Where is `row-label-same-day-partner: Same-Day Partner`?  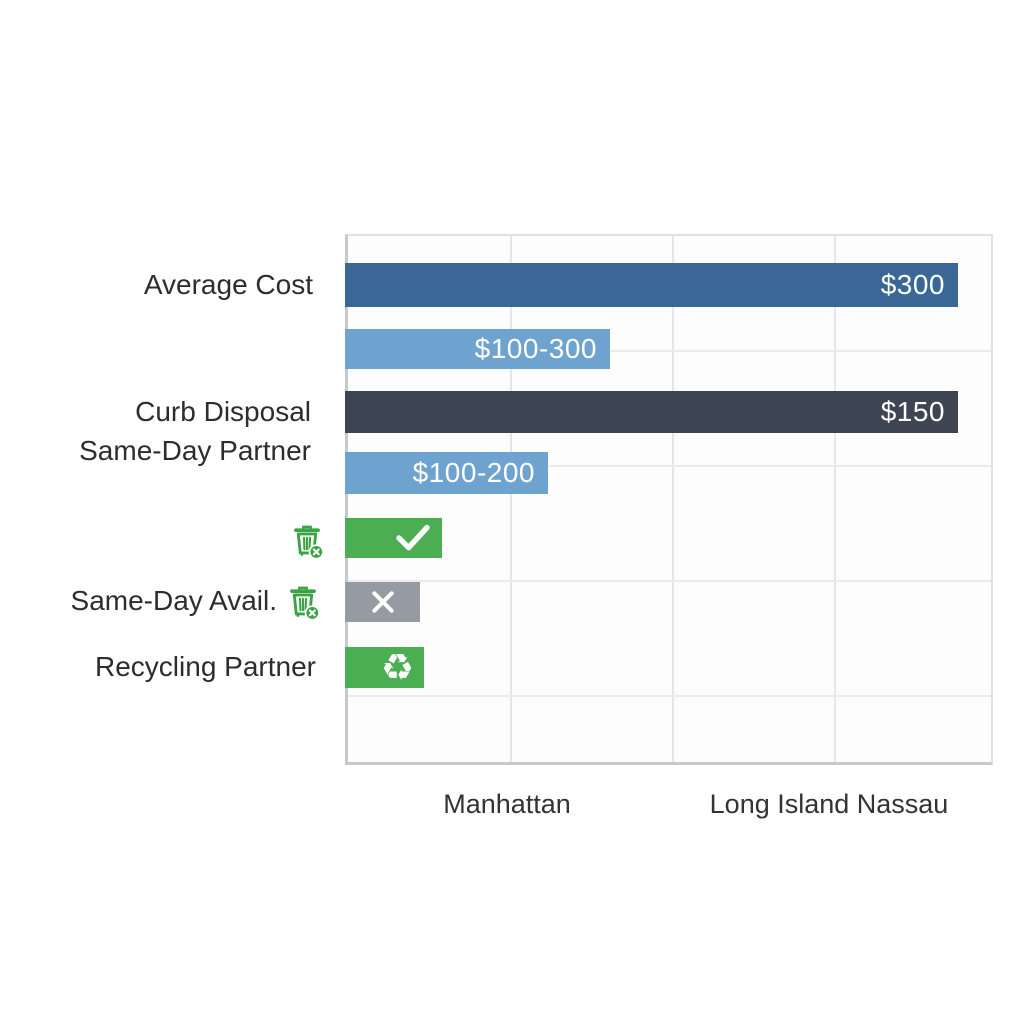 row-label-same-day-partner: Same-Day Partner is located at coordinates (195, 450).